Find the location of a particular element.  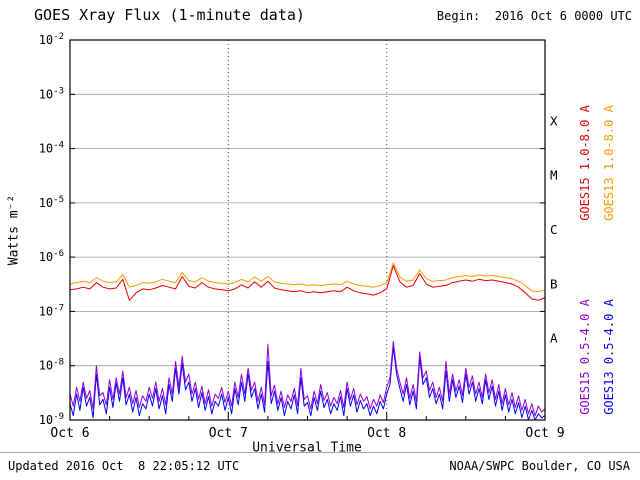

y-axis-label: Watts m⁻² is located at coordinates (14, 230).